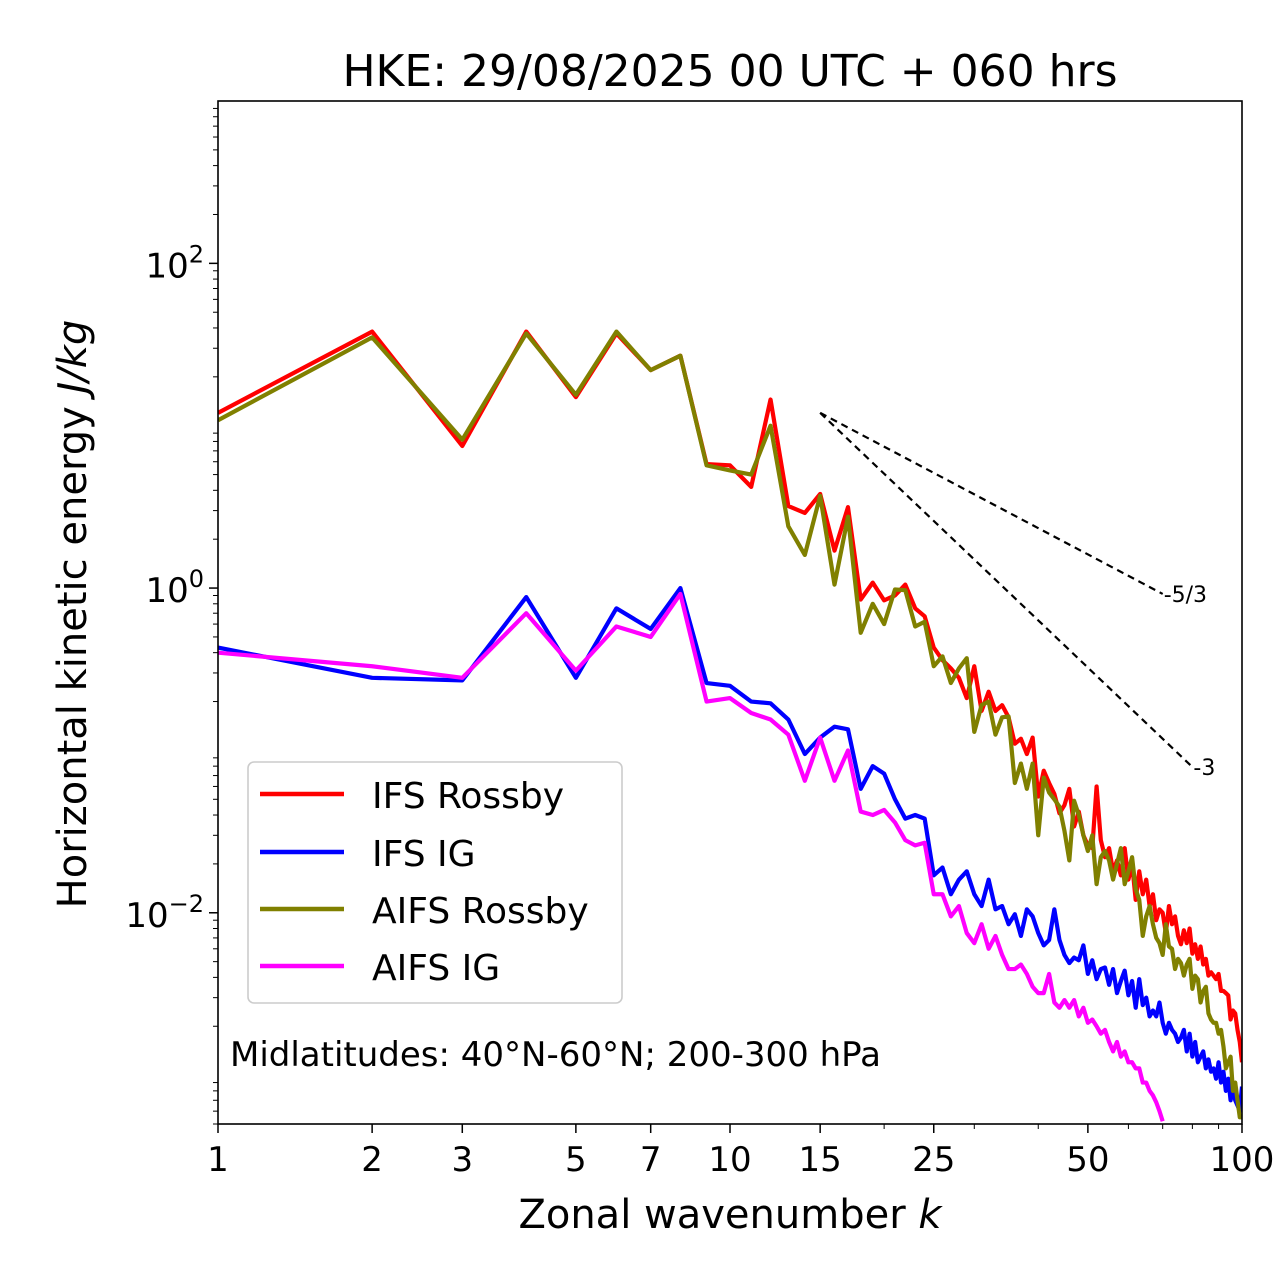 The image size is (1280, 1288). I want to click on x-tick-label: 5, so click(576, 1160).